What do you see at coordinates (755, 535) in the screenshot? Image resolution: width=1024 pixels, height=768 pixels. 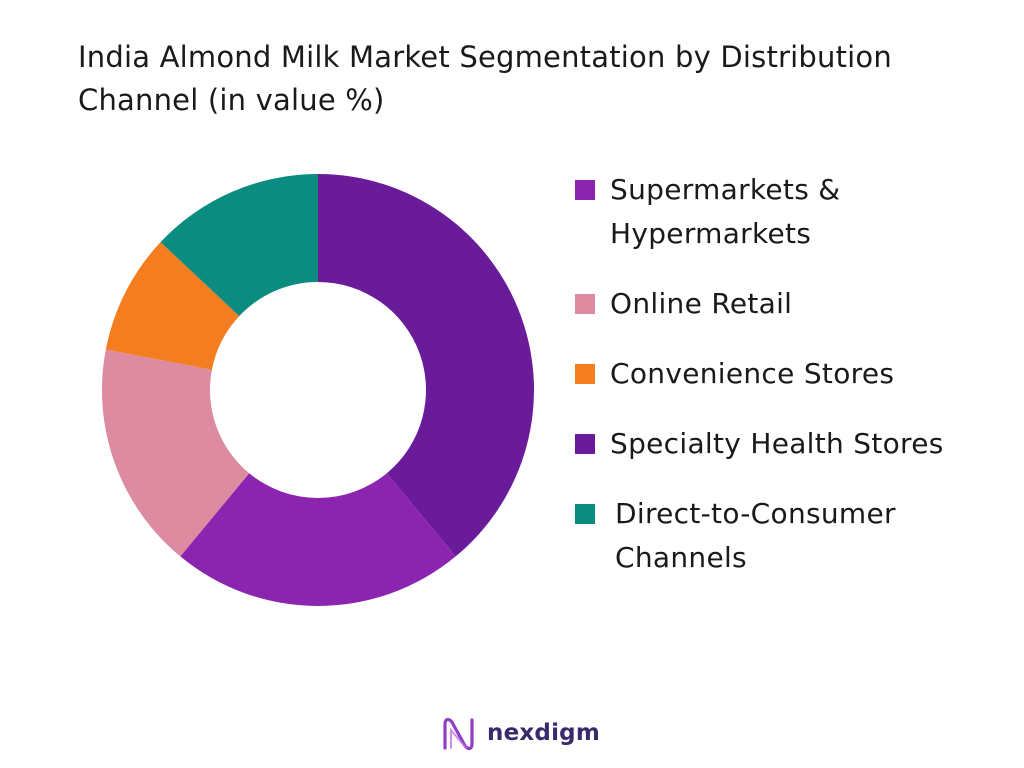 I see `legend-label: Direct-to-Consumer Channels` at bounding box center [755, 535].